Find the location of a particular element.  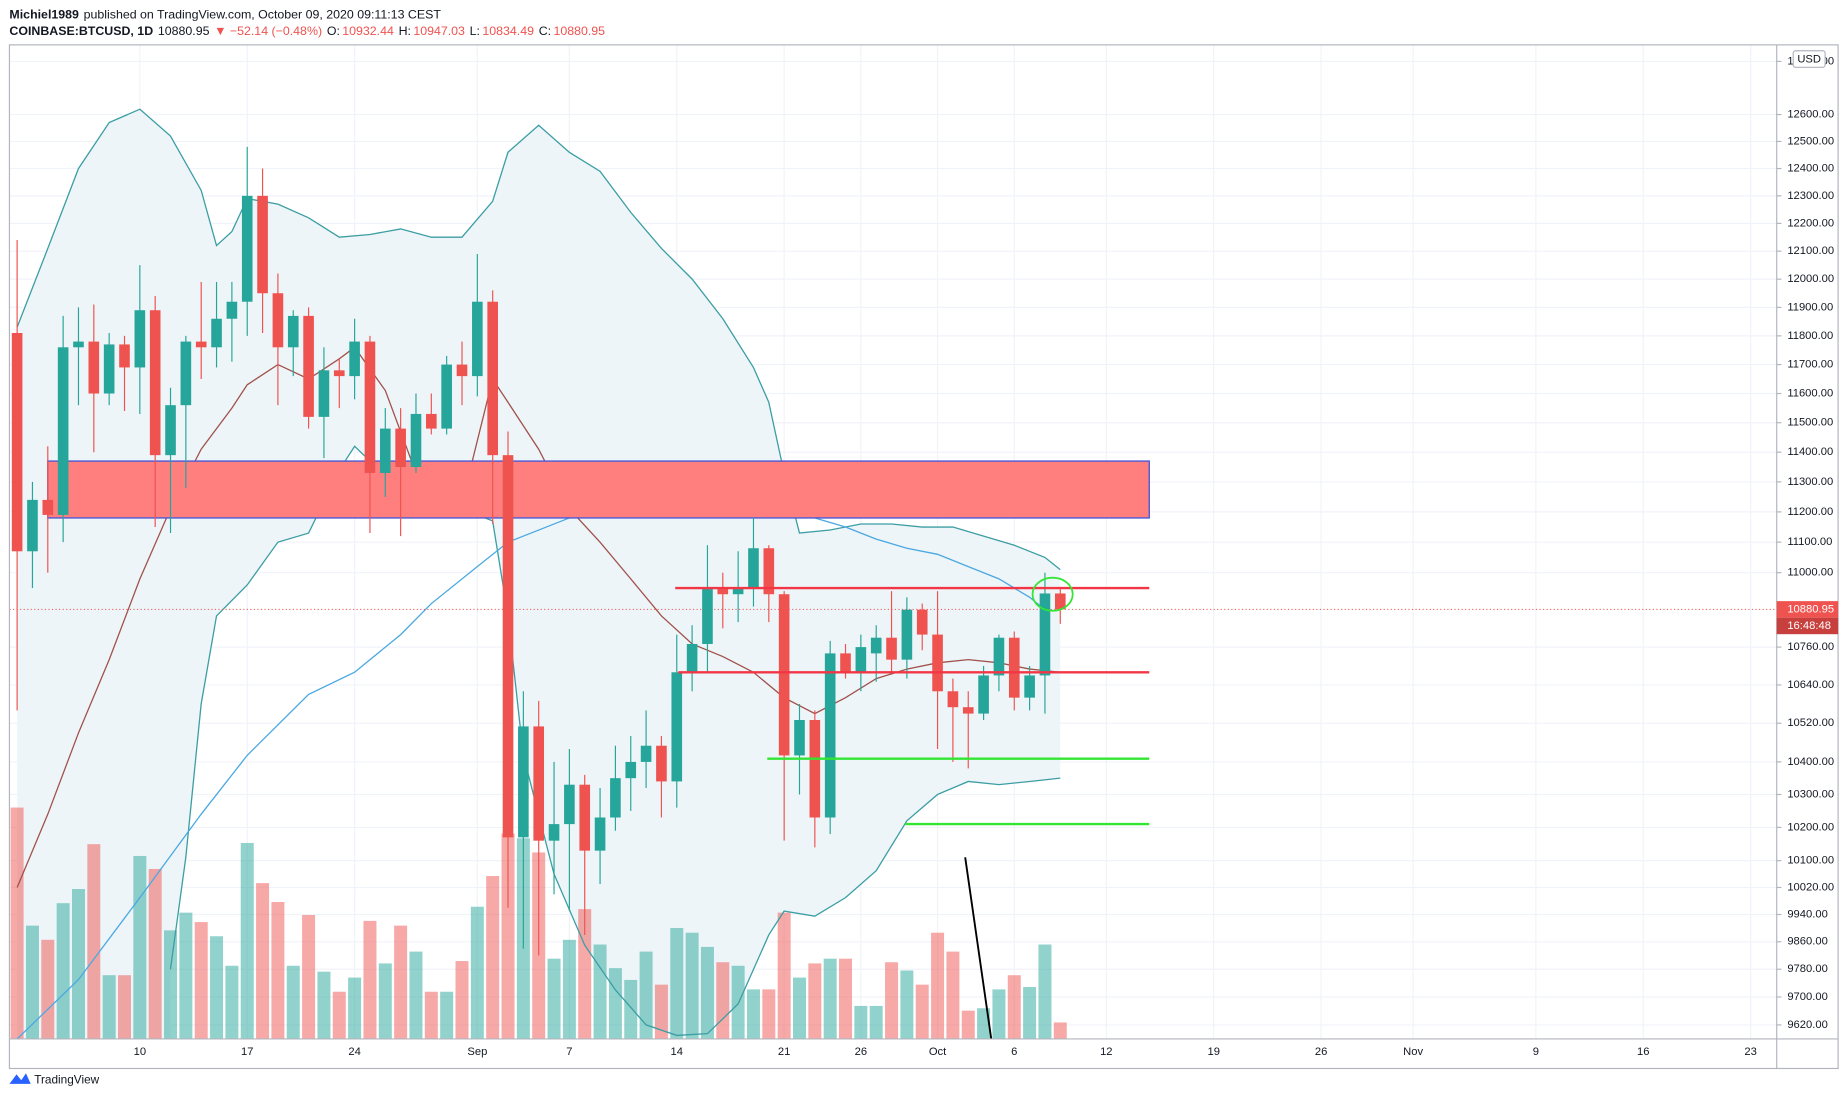

last-price-tag is located at coordinates (1807, 609).